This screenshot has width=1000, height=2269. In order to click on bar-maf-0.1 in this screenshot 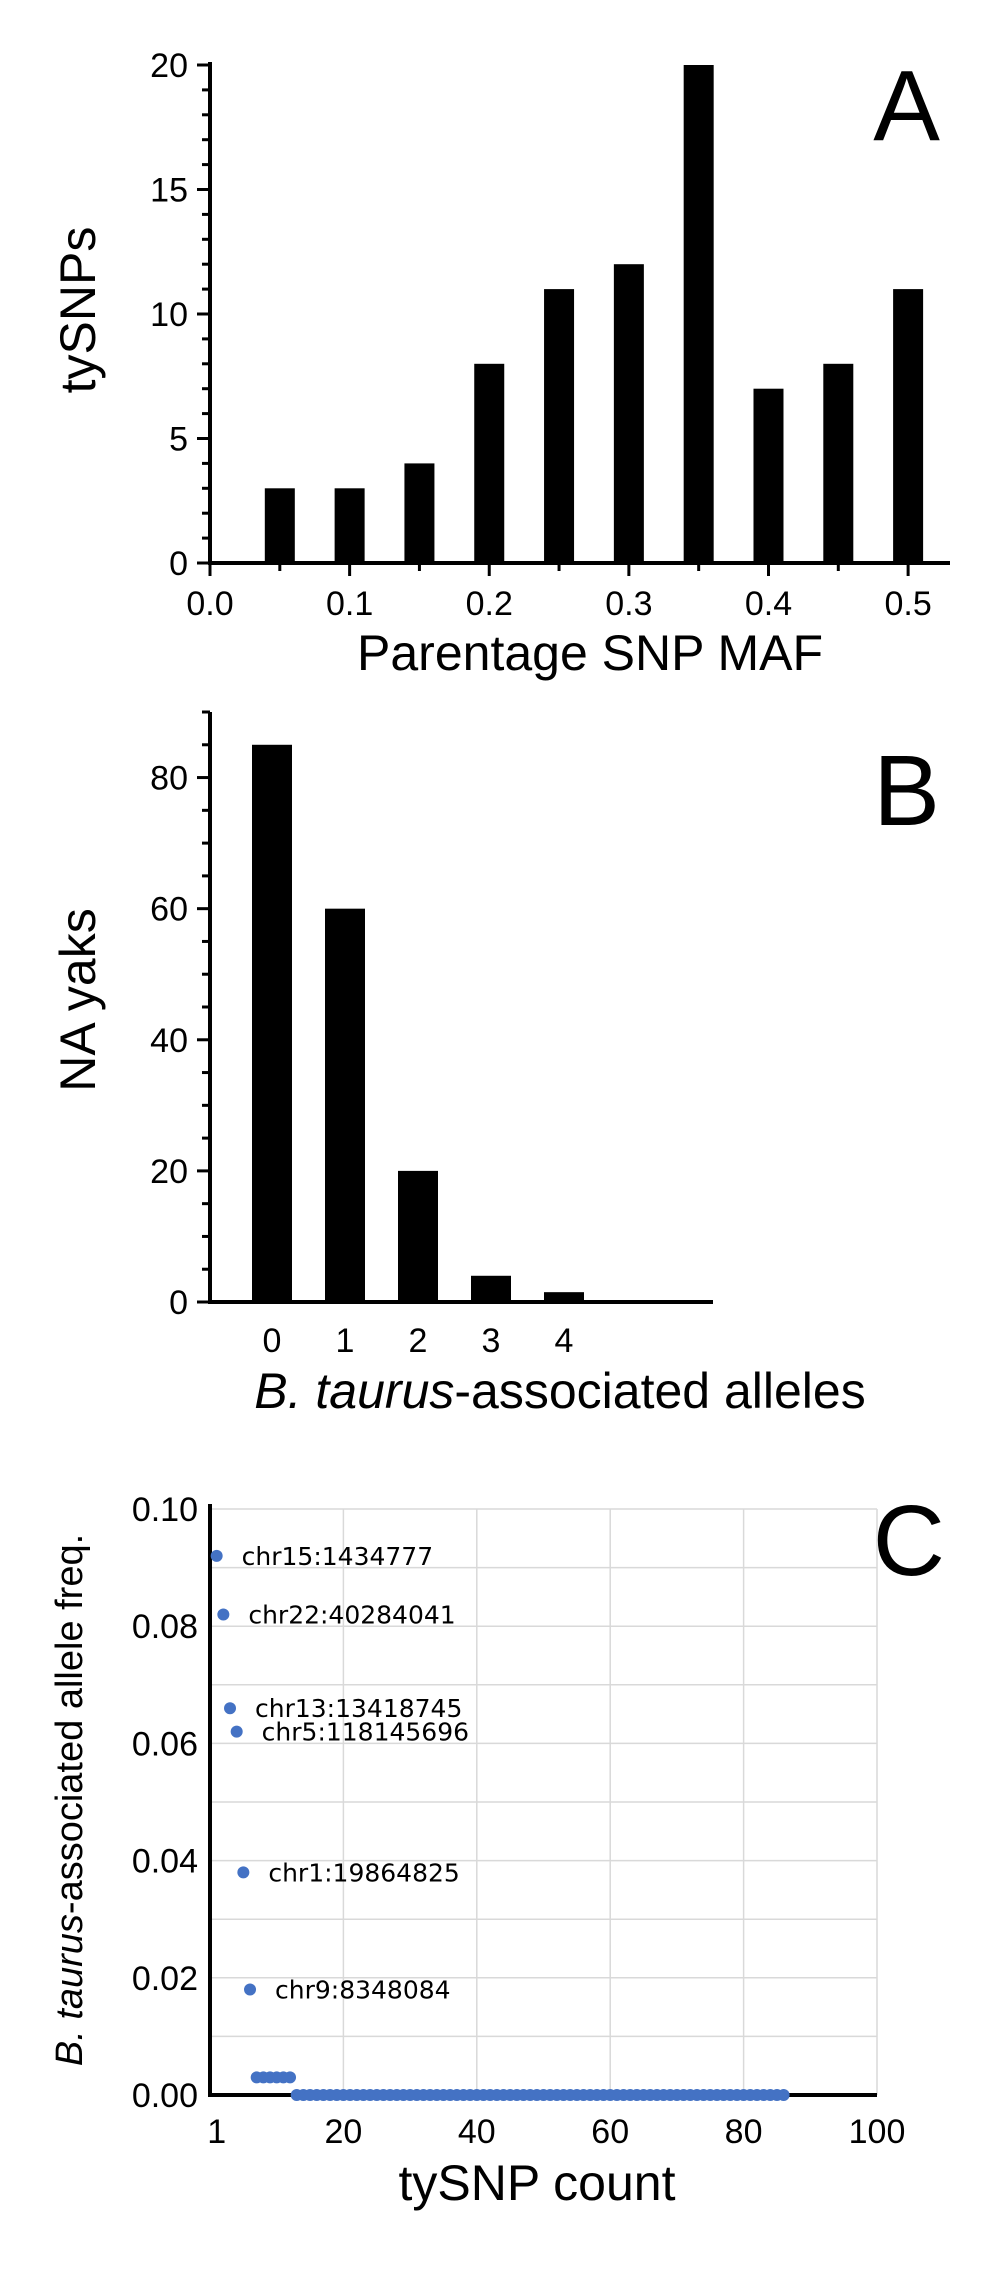, I will do `click(349, 525)`.